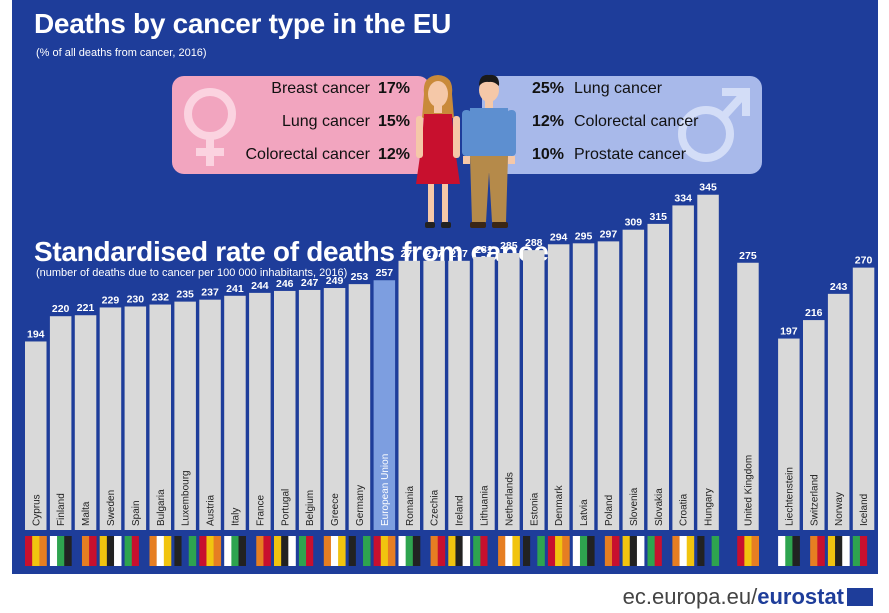 Image resolution: width=889 pixels, height=613 pixels. I want to click on bar-ireland, so click(459, 395).